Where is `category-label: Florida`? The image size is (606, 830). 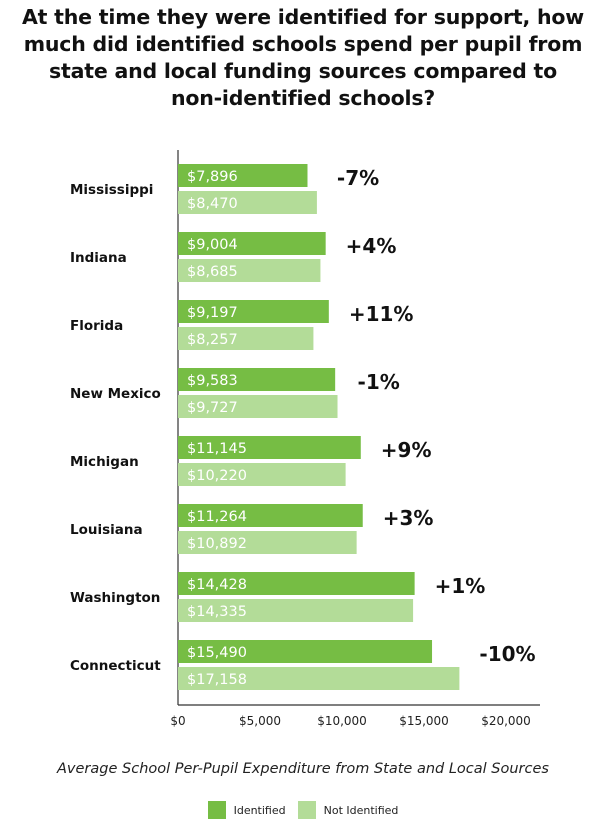
category-label: Florida is located at coordinates (96, 326).